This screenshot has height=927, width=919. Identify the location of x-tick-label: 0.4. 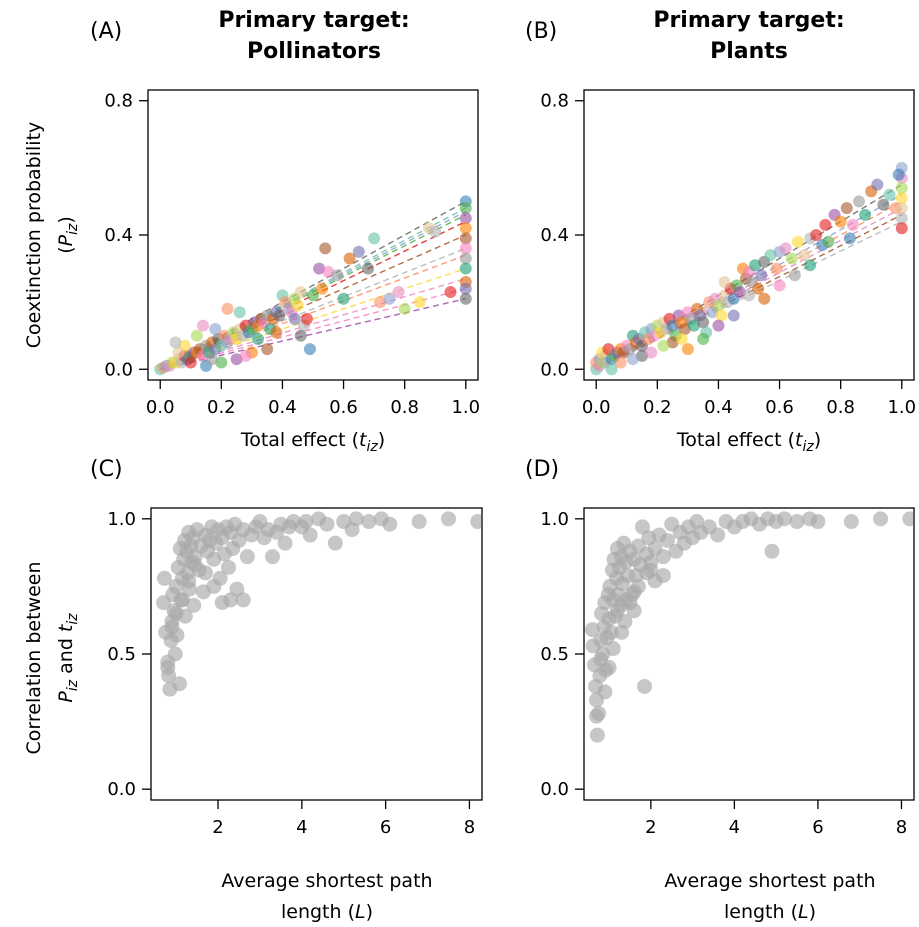
(282, 407).